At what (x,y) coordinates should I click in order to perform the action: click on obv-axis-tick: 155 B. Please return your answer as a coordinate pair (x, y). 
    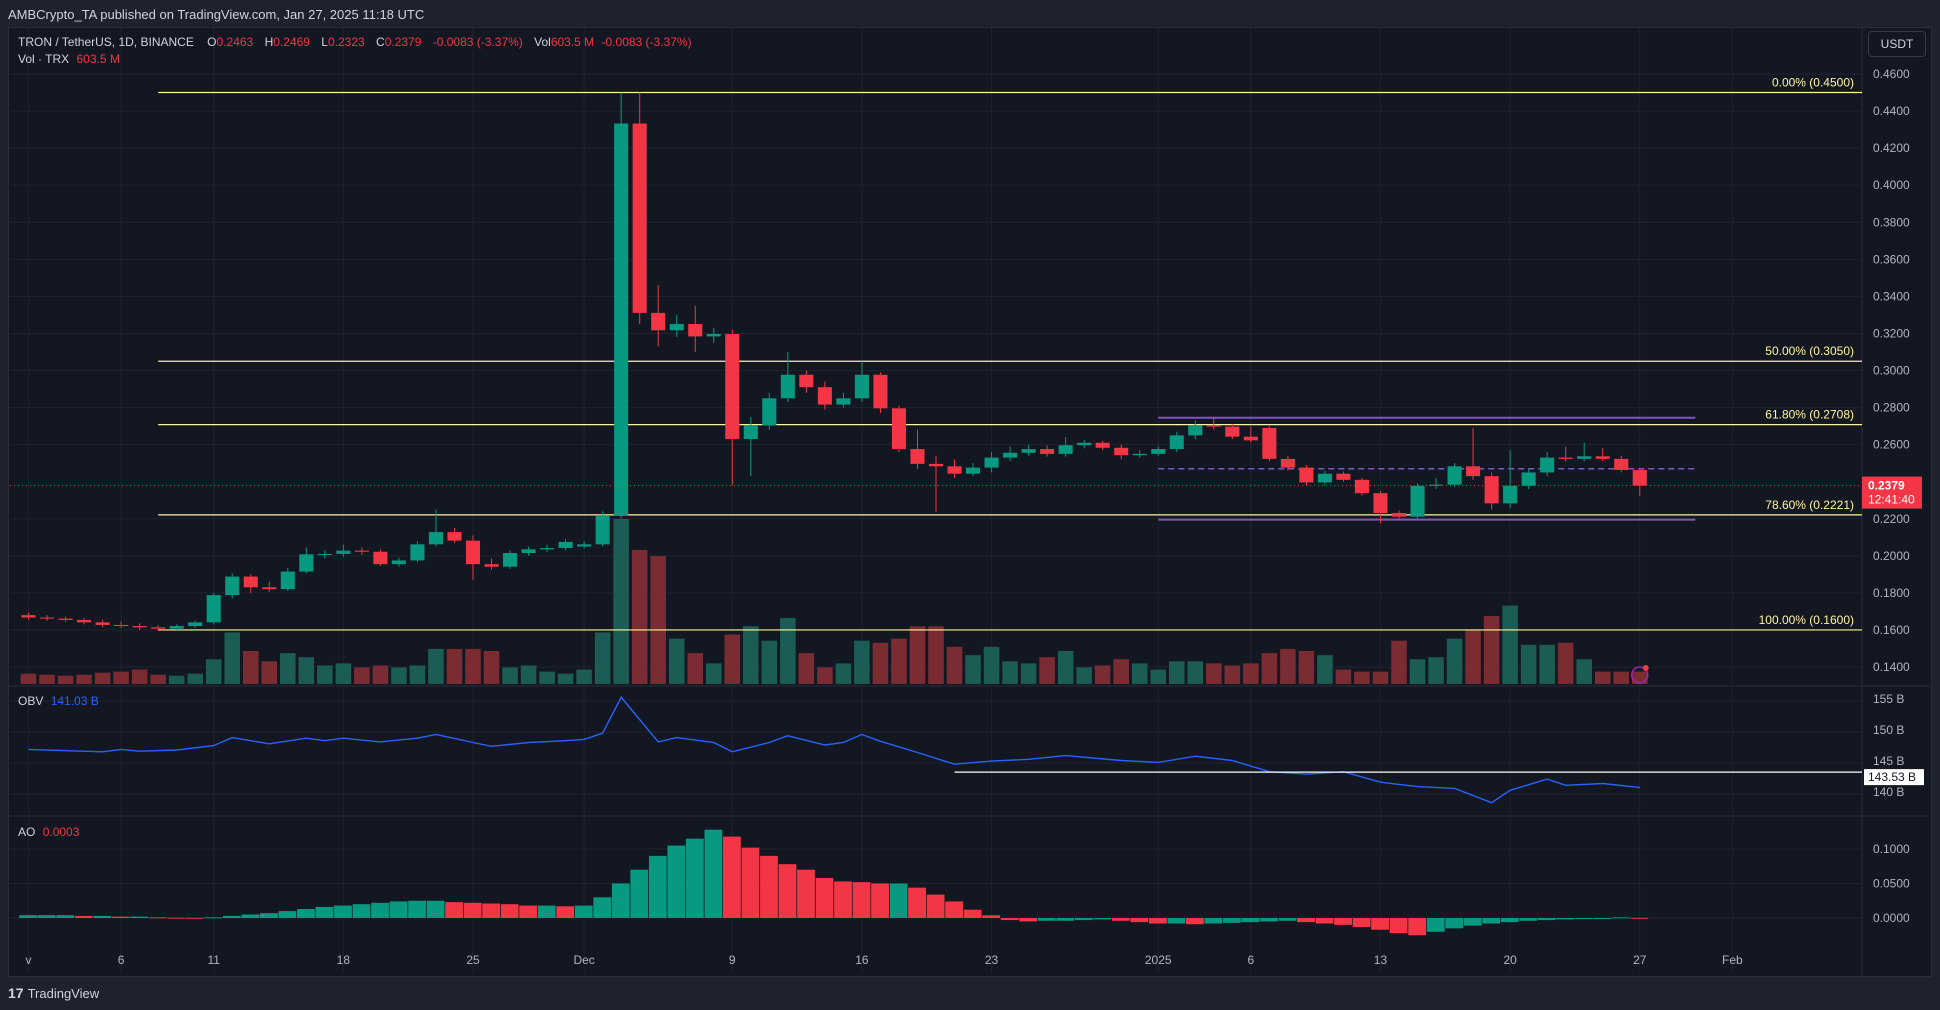
    Looking at the image, I should click on (1888, 699).